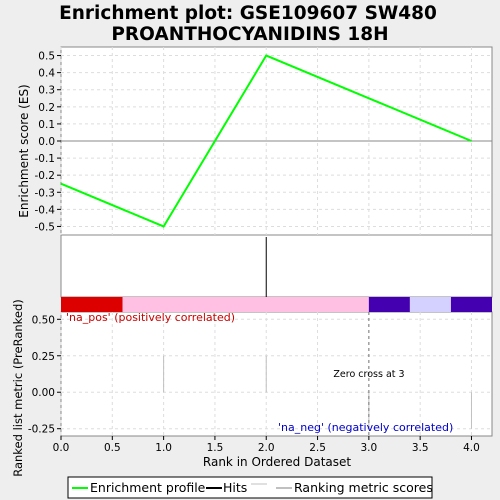 The image size is (500, 500). I want to click on metric-tick-label: 0.00, so click(43, 393).